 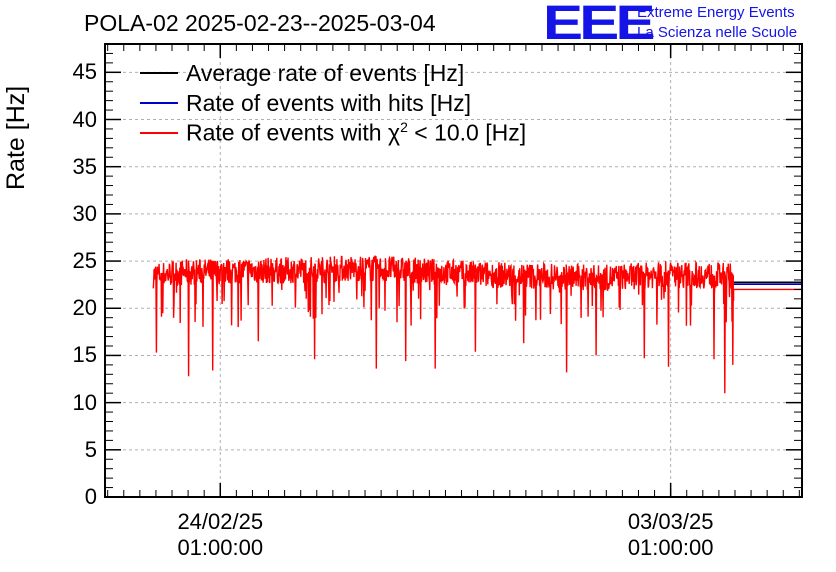 What do you see at coordinates (159, 103) in the screenshot?
I see `legend-swatch-hits` at bounding box center [159, 103].